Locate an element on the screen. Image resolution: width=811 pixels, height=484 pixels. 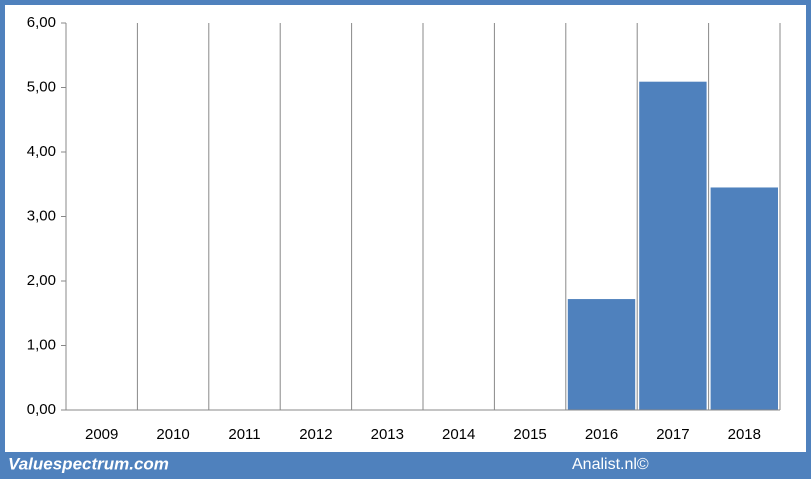
x-tick-label: 2010 is located at coordinates (172, 434).